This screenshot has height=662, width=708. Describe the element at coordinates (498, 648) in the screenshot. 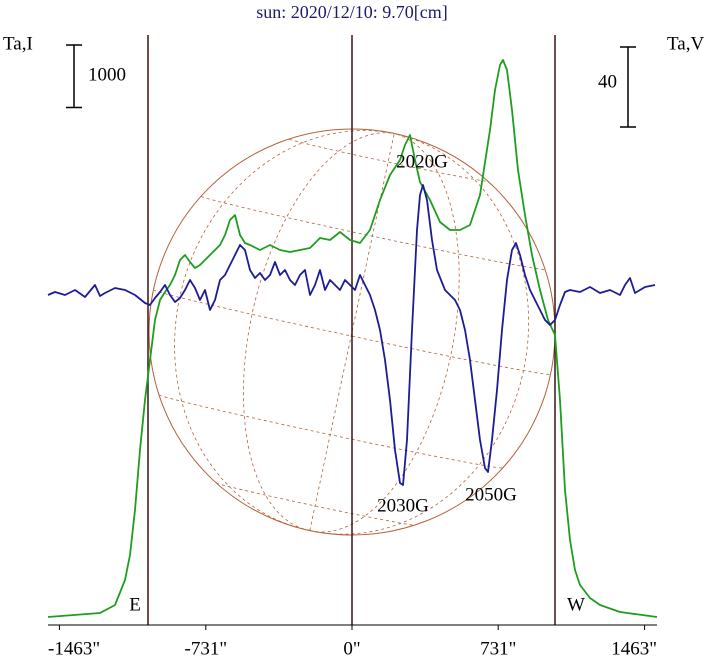

I see `x-tick-label: 731"` at that location.